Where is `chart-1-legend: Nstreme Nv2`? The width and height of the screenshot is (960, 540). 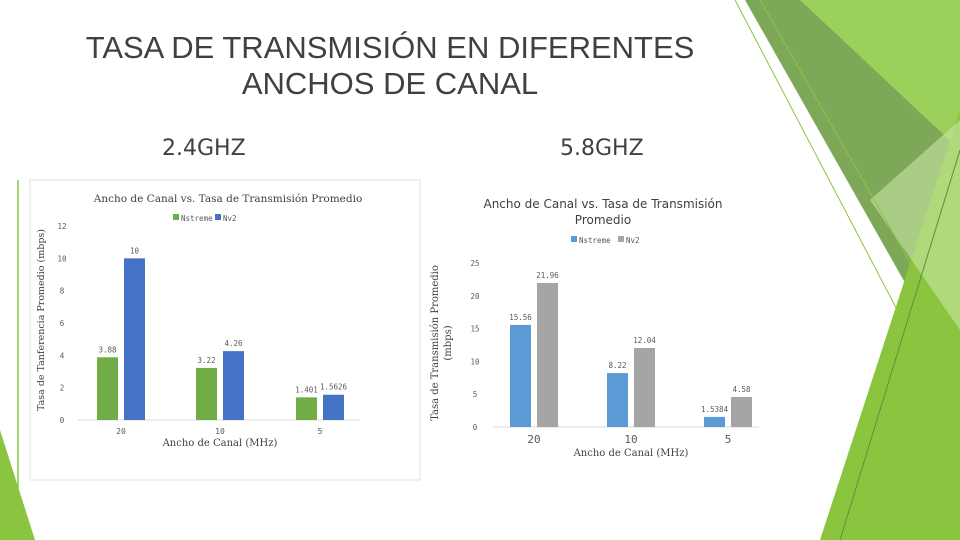
chart-1-legend: Nstreme Nv2 is located at coordinates (205, 218).